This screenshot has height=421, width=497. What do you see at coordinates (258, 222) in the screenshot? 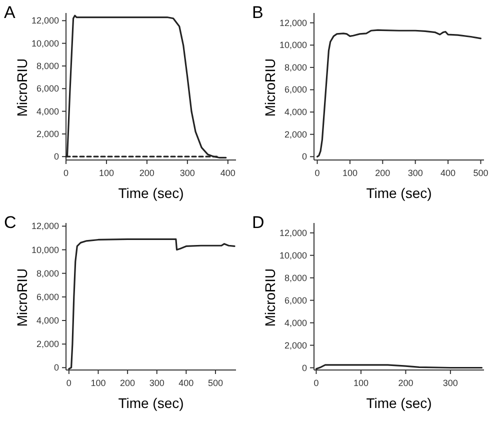
I see `chart-title: D` at bounding box center [258, 222].